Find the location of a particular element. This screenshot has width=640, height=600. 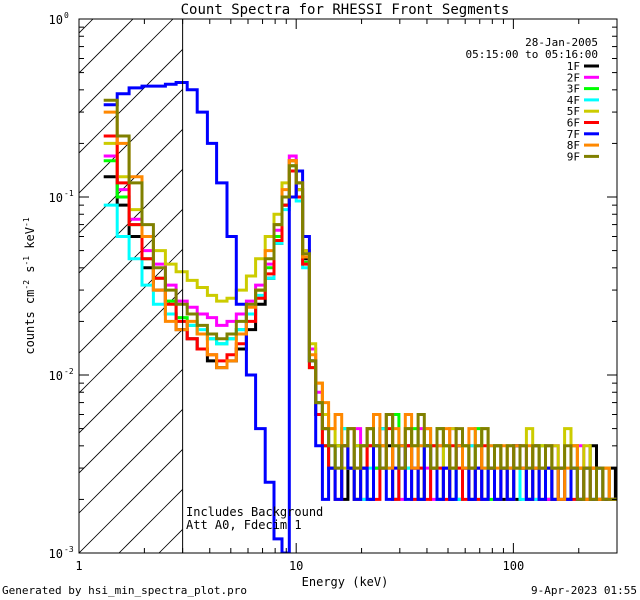

legend-label: 6F is located at coordinates (573, 123).